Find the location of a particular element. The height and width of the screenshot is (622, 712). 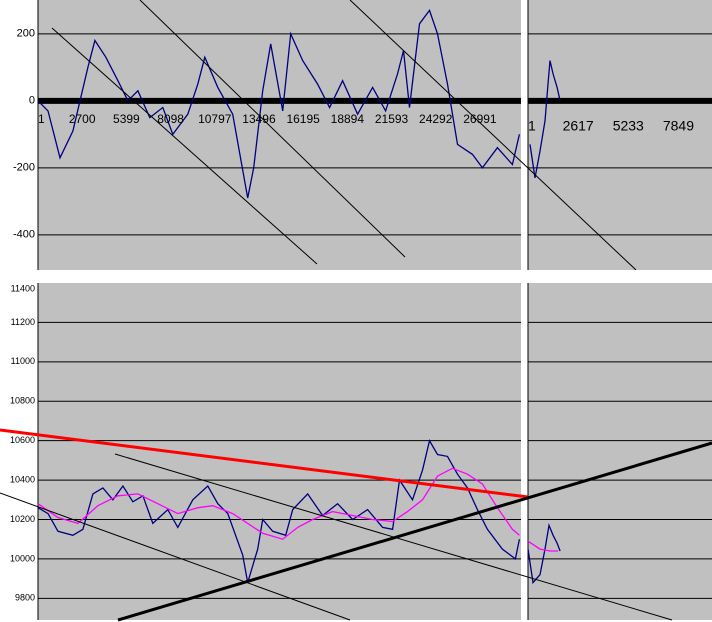

panel: 1 2617 5233 7849 is located at coordinates (619, 135).